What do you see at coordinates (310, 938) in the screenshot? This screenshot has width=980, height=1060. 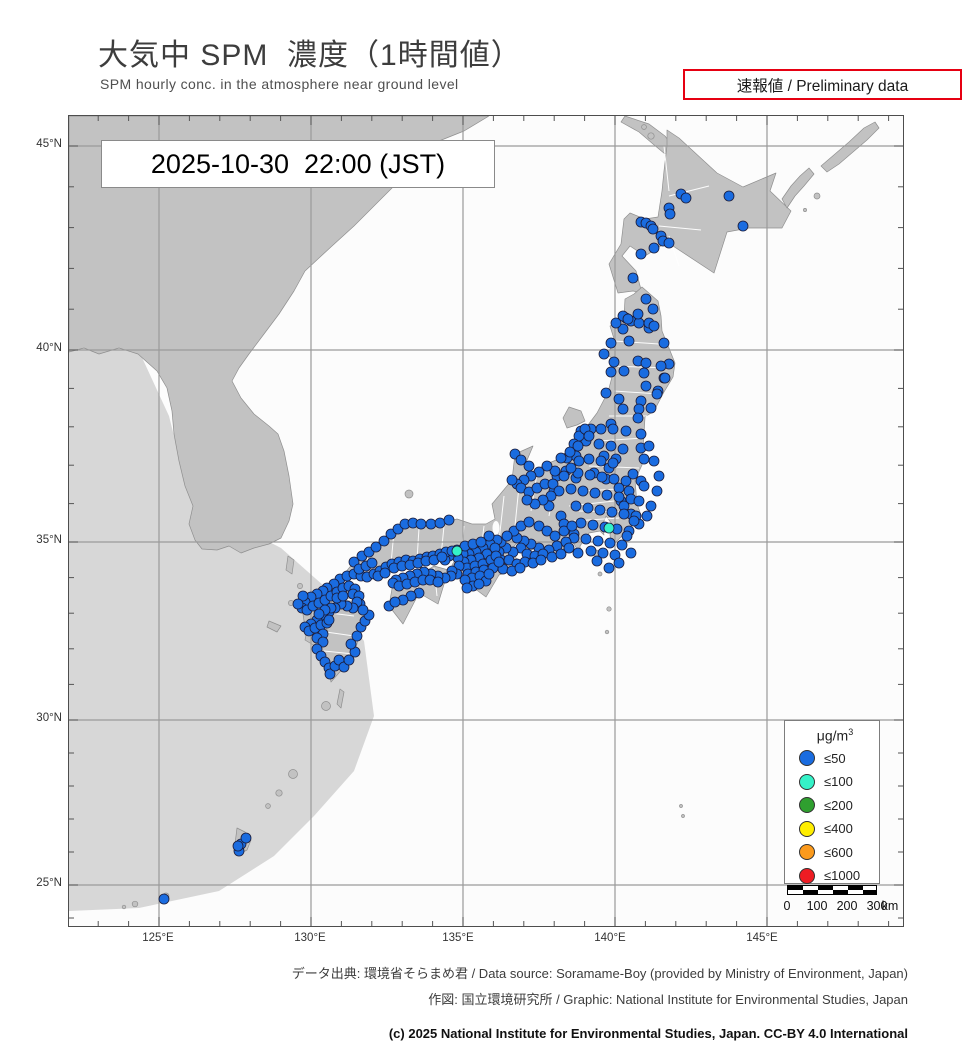 I see `lon-axis-label: 130°E` at bounding box center [310, 938].